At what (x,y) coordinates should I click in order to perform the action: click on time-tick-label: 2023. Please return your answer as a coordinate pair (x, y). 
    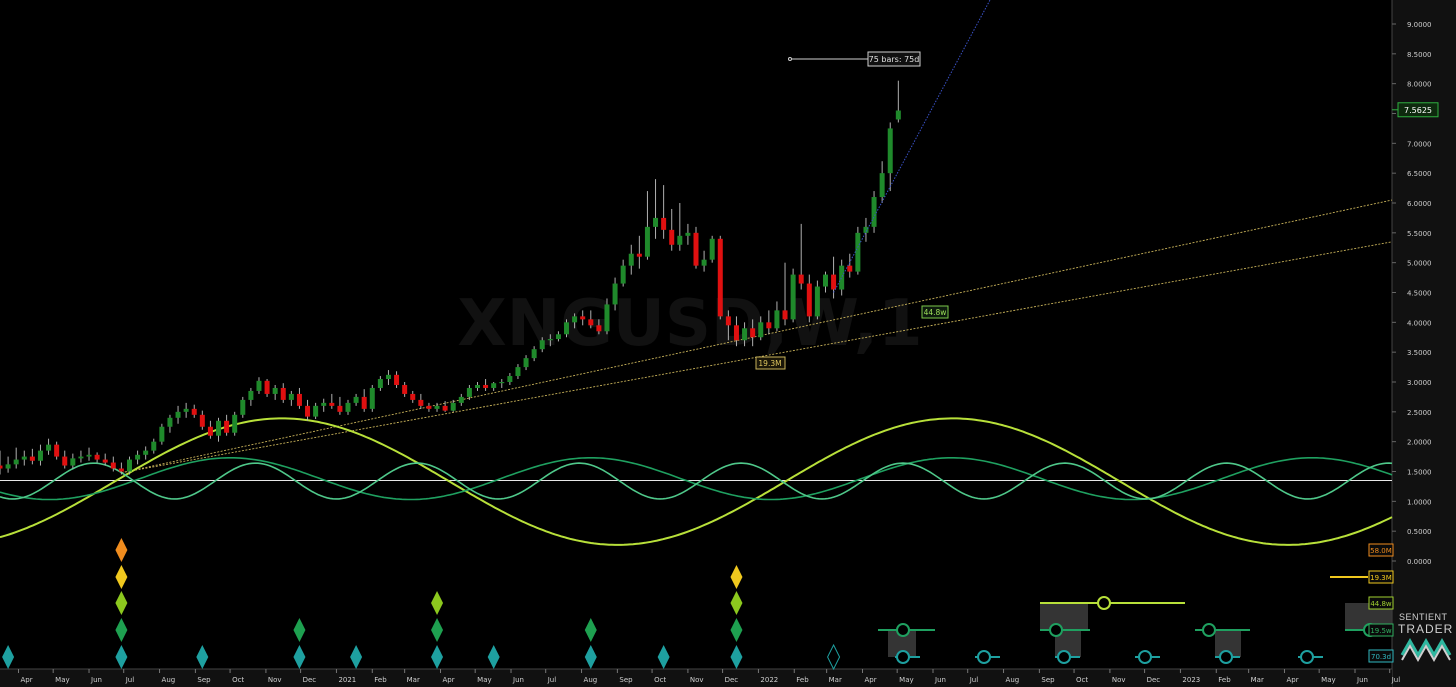
    Looking at the image, I should click on (1191, 680).